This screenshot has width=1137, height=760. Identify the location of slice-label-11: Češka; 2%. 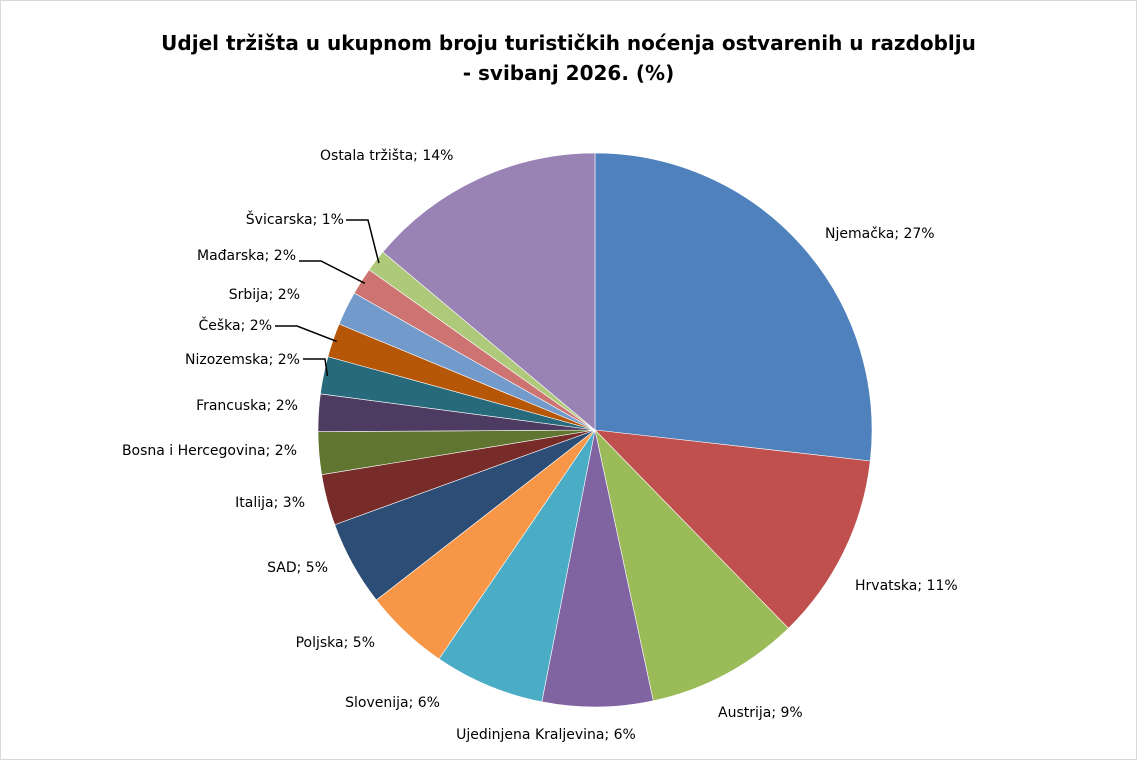
(236, 325).